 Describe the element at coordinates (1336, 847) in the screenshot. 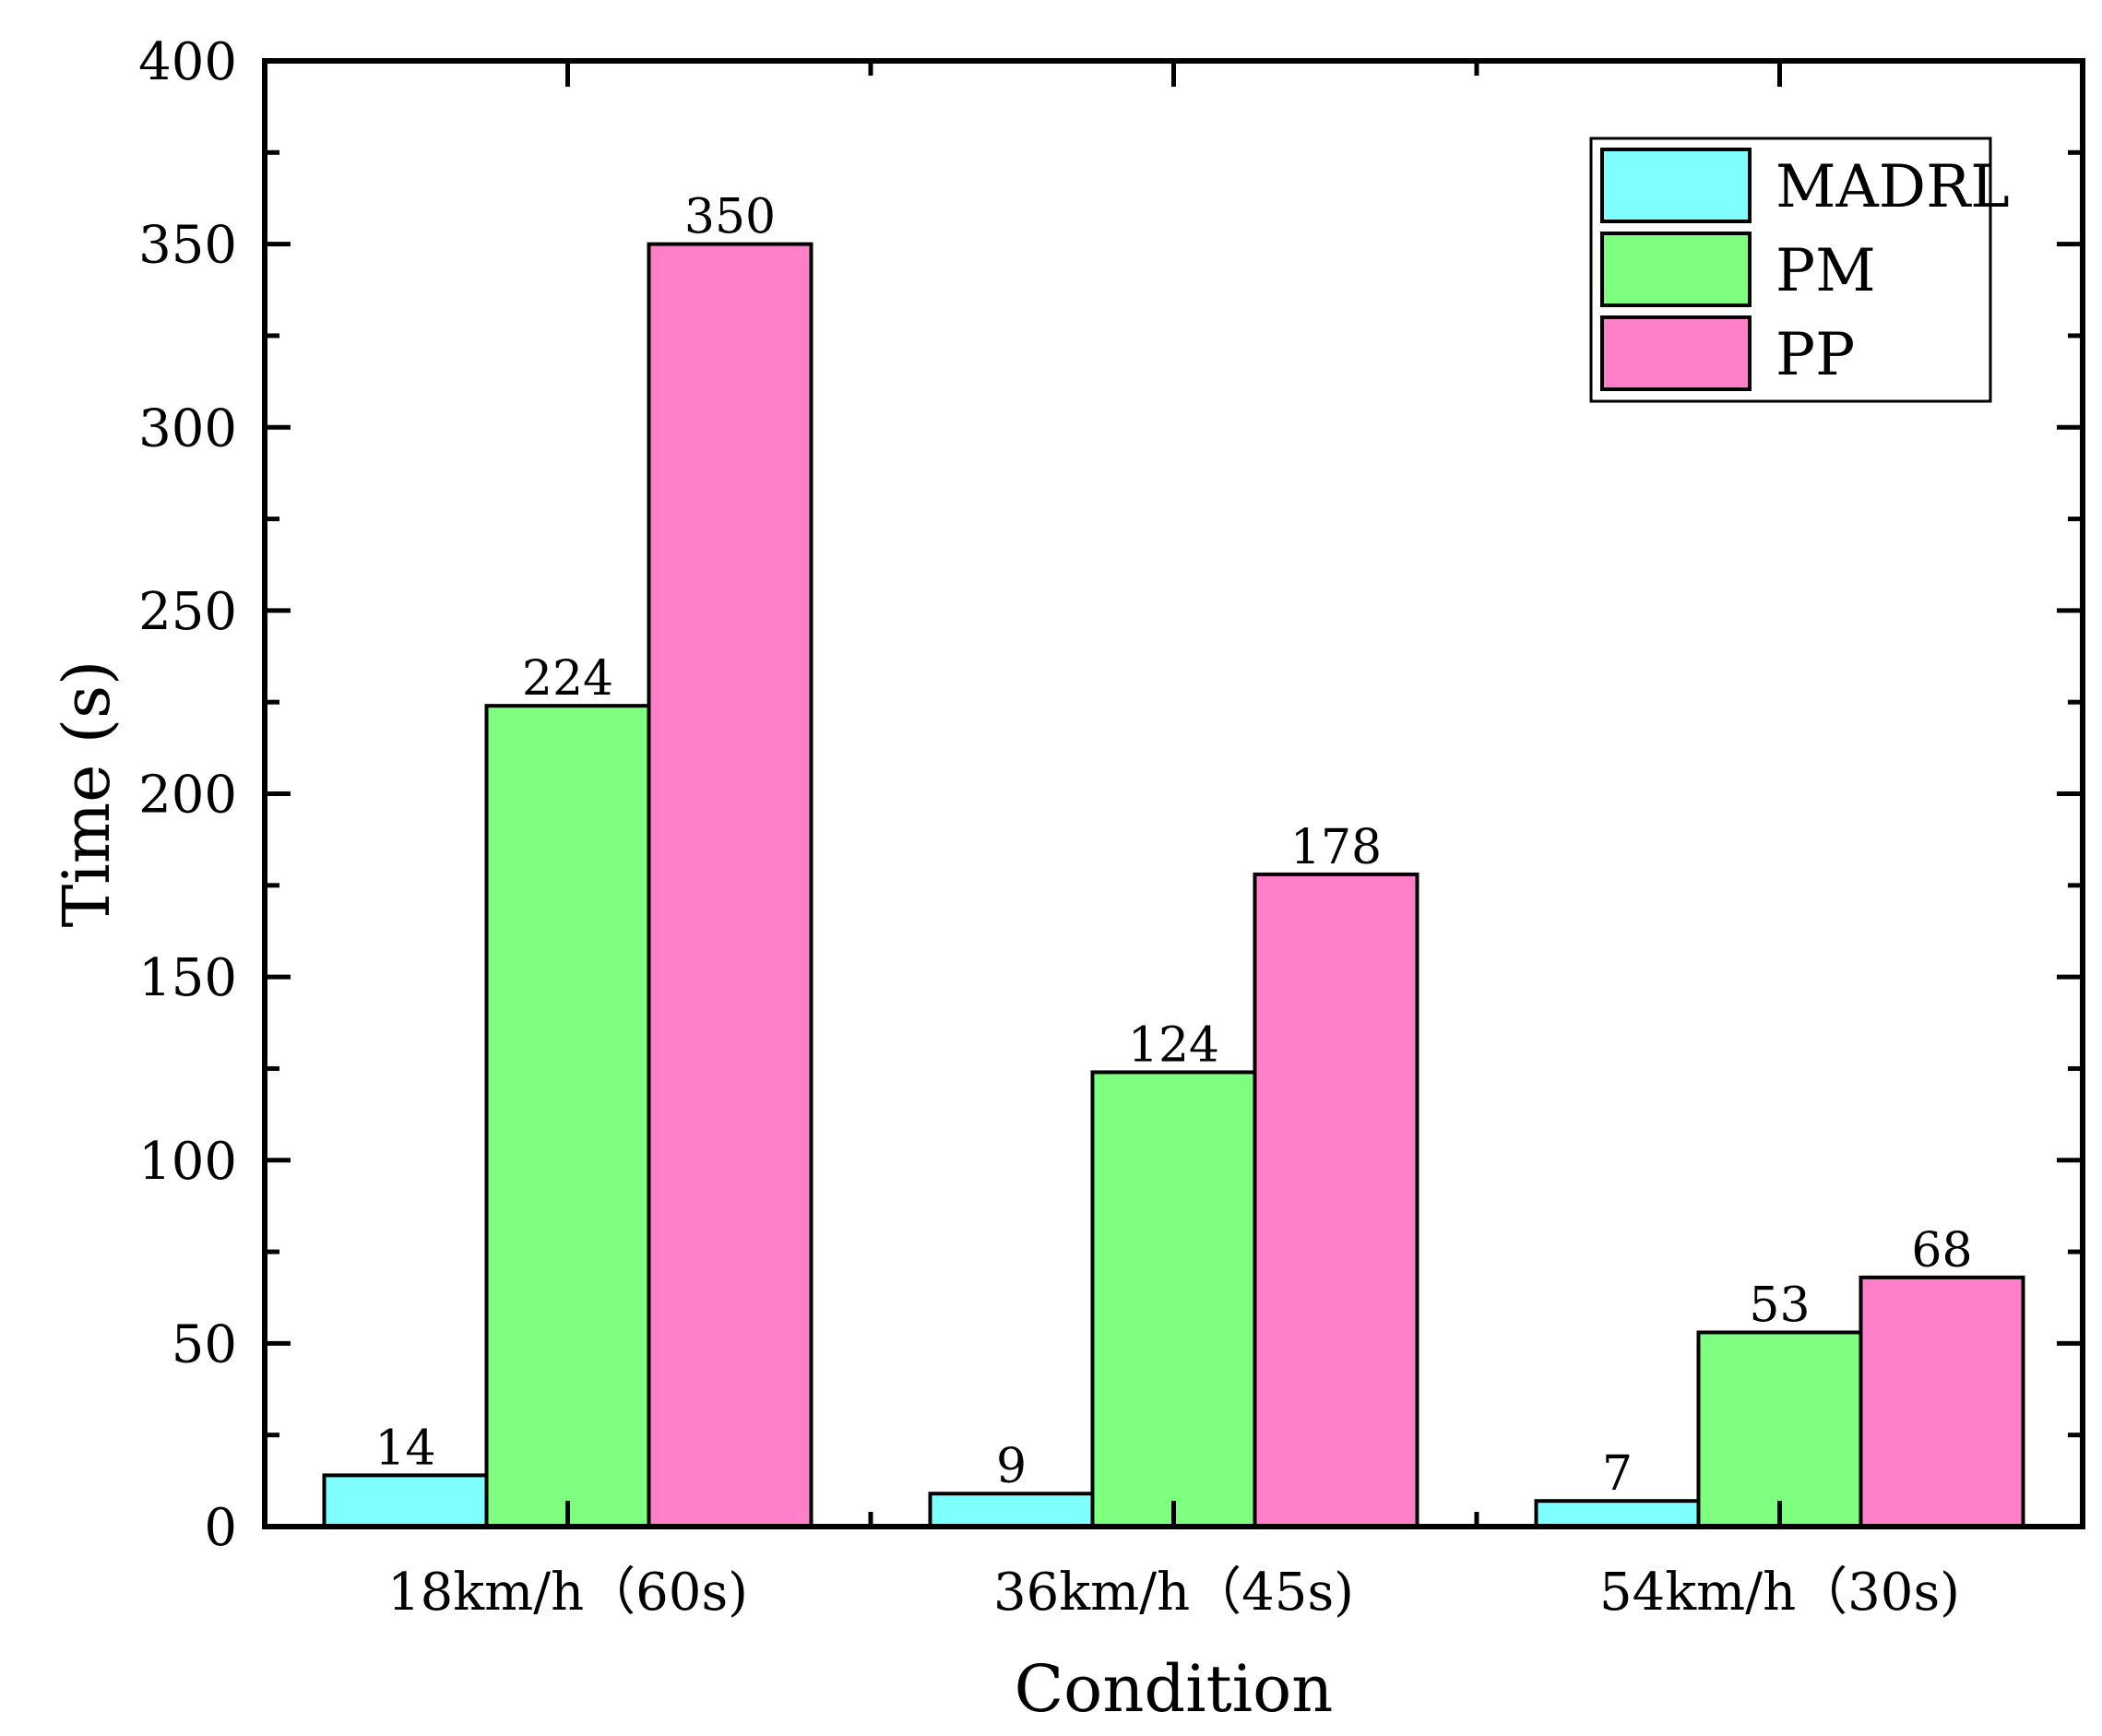

I see `data-label-pp-2: 178` at that location.